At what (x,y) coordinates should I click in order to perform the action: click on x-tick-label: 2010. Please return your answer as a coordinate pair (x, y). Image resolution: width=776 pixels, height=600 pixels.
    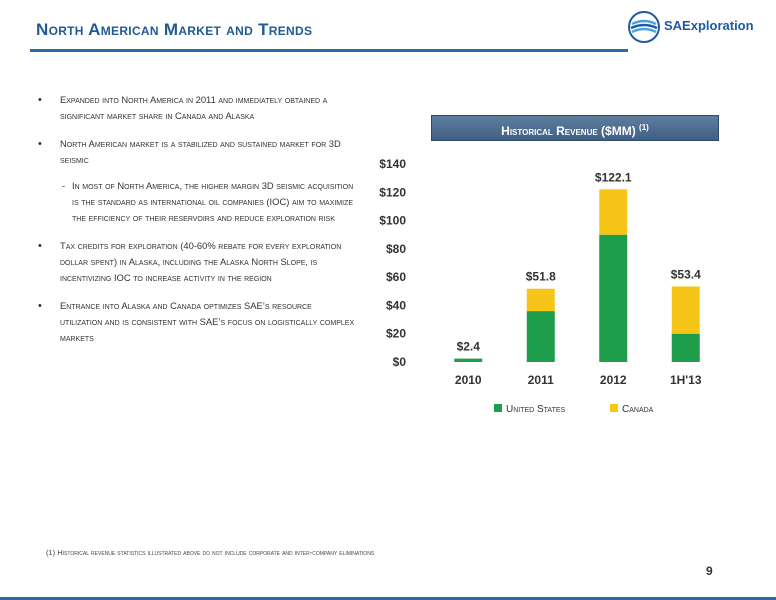
    Looking at the image, I should click on (468, 380).